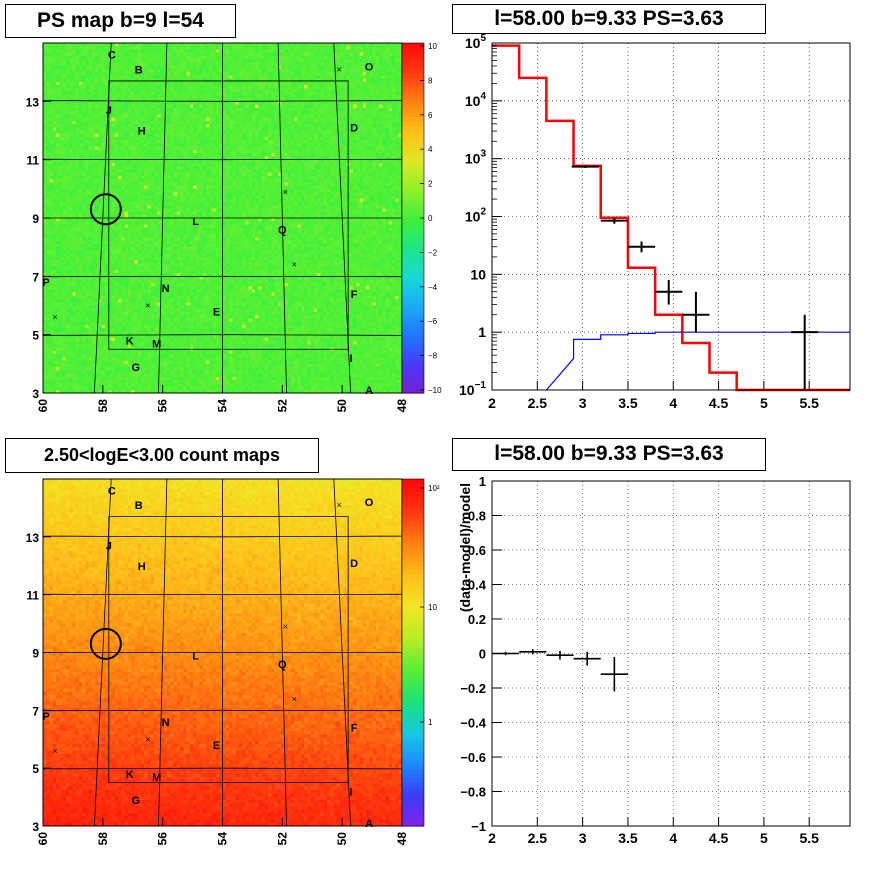 This screenshot has width=896, height=872. Describe the element at coordinates (369, 67) in the screenshot. I see `source-label: O` at that location.